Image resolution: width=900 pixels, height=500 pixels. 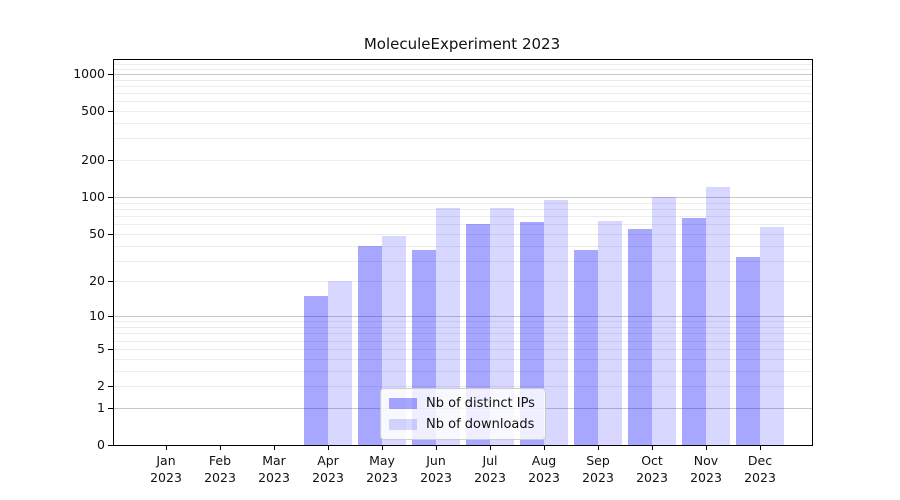 What do you see at coordinates (220, 460) in the screenshot?
I see `x-tick-label-line: Feb` at bounding box center [220, 460].